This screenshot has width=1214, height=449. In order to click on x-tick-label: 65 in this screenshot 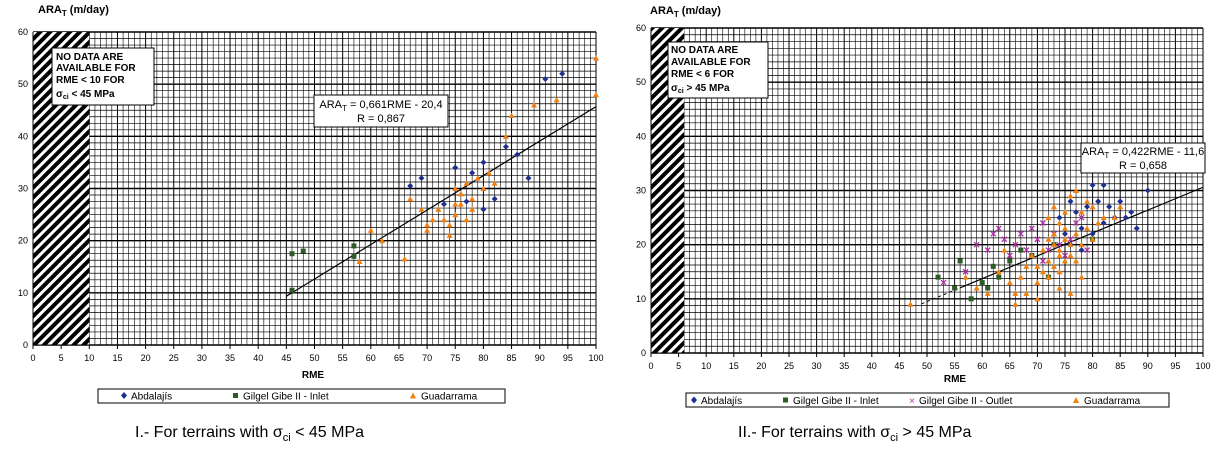, I will do `click(1010, 366)`.